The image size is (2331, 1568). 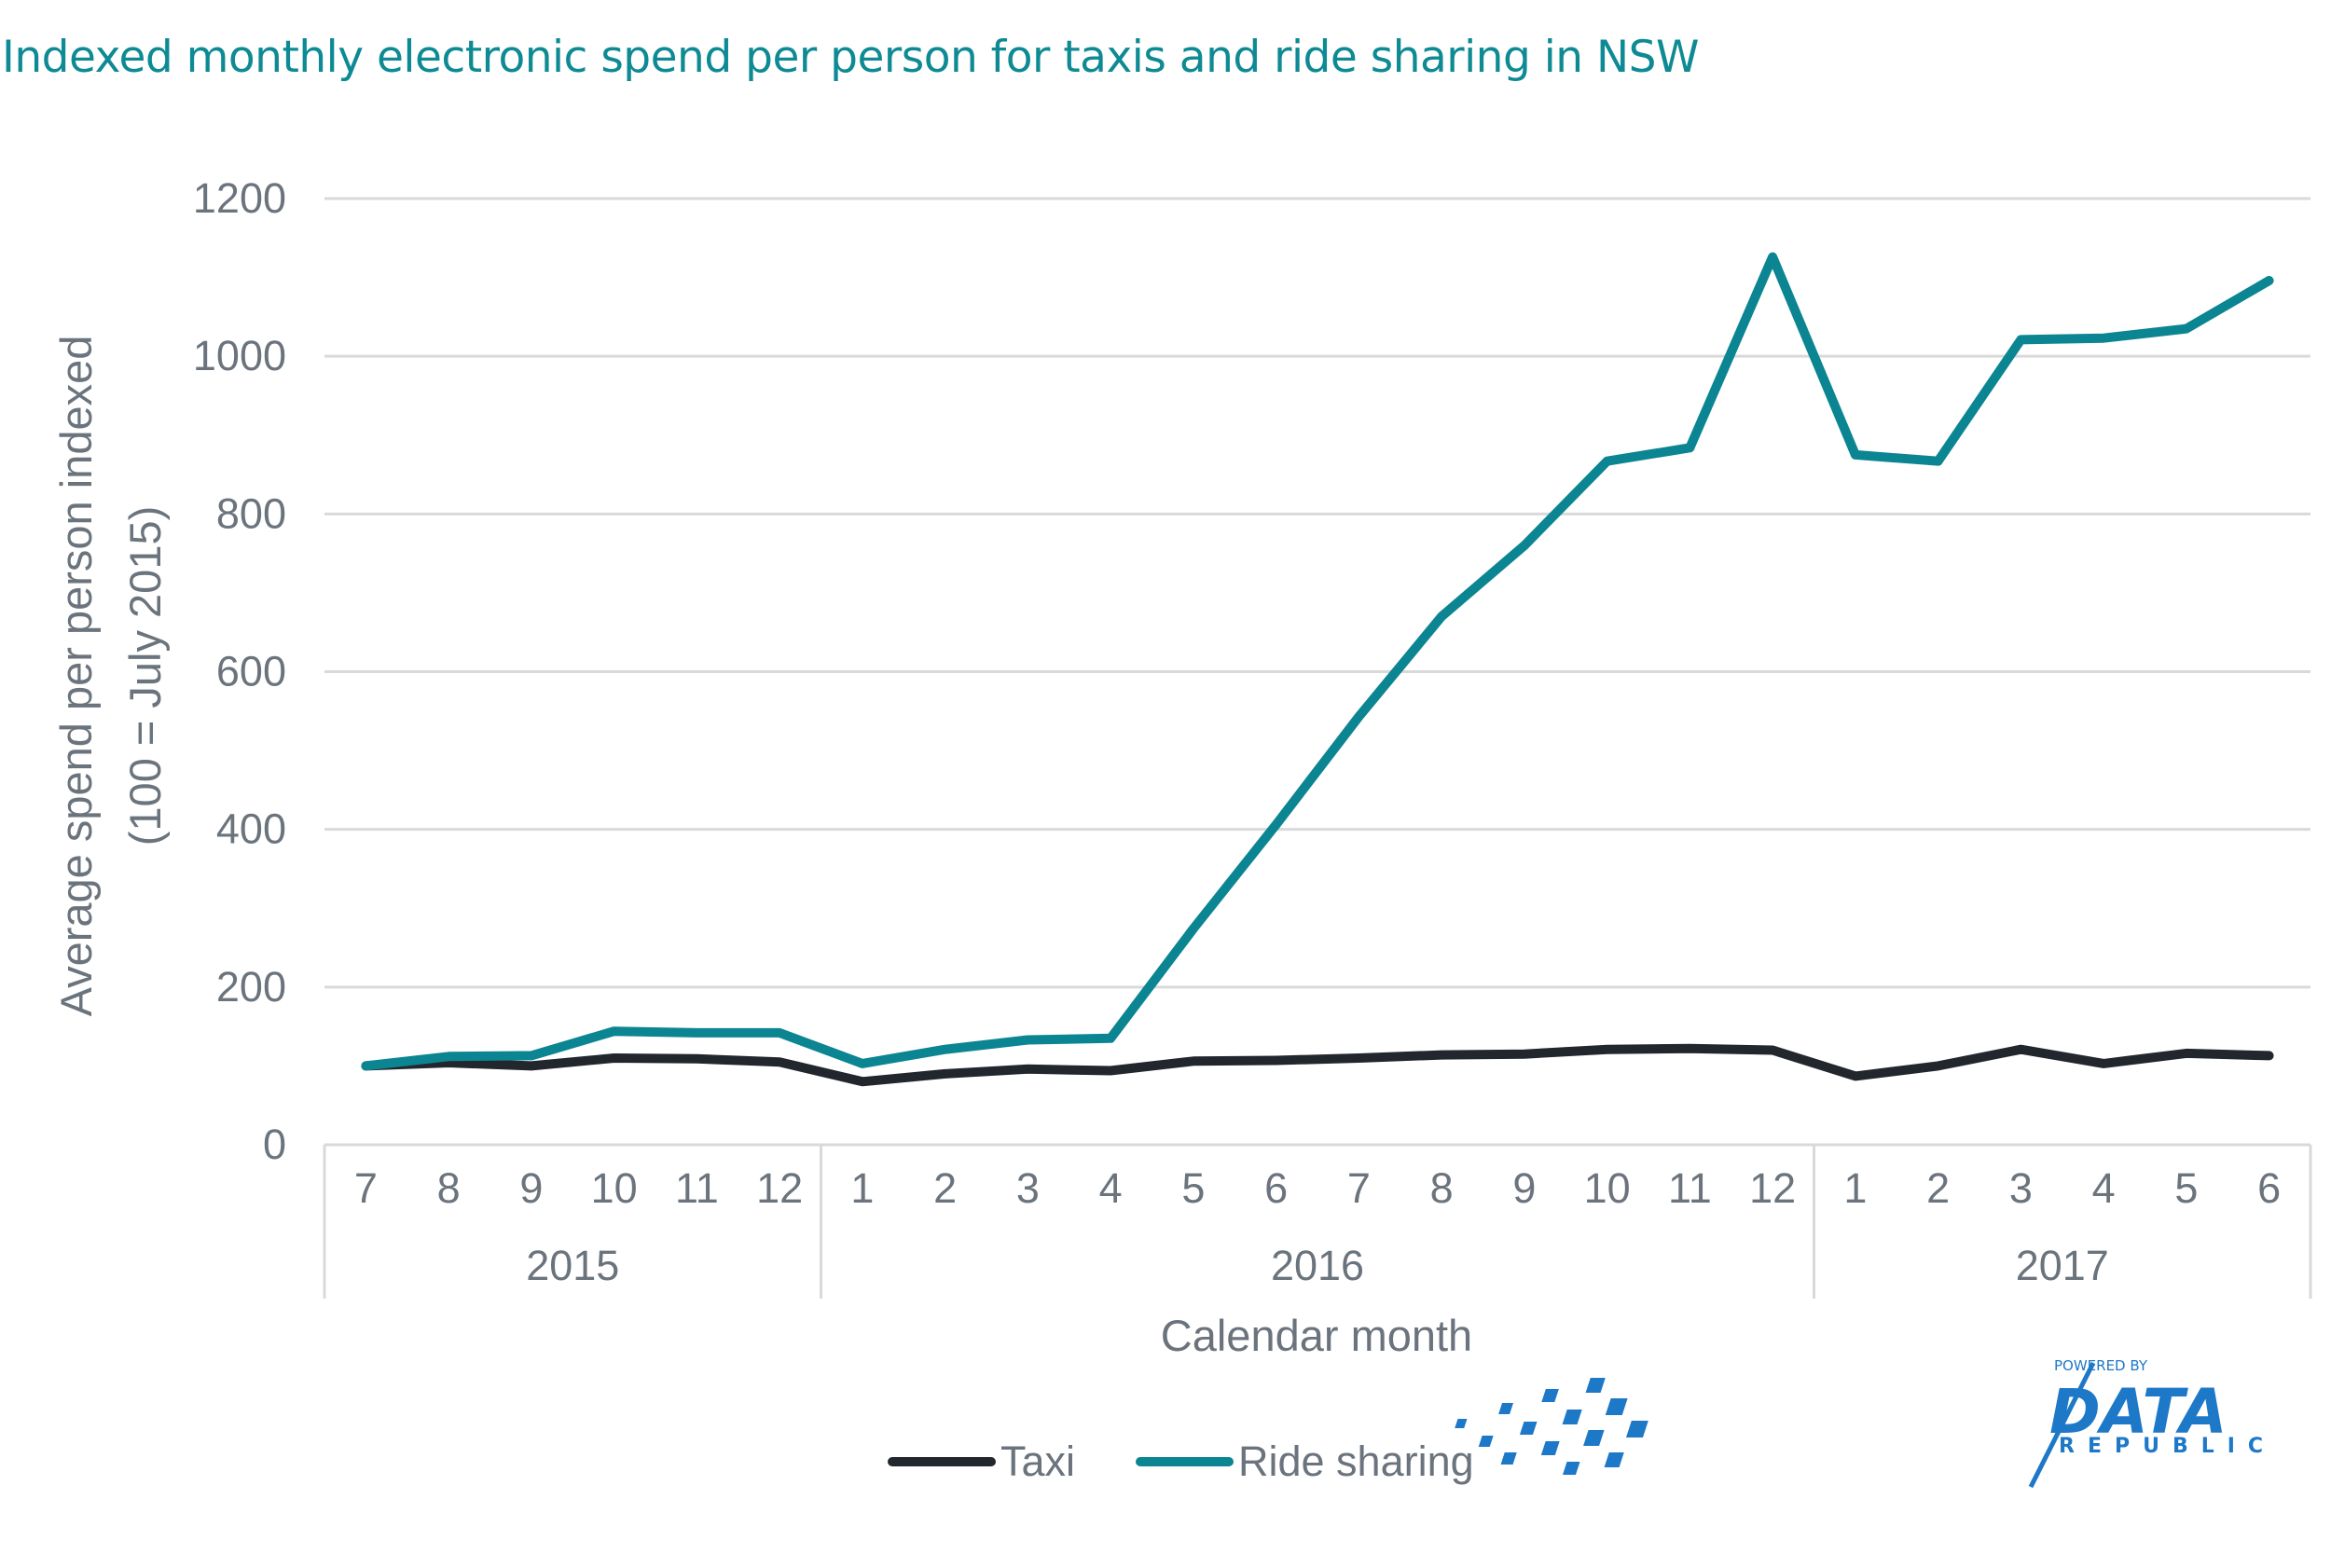 What do you see at coordinates (239, 198) in the screenshot?
I see `y-tick-label: 1200` at bounding box center [239, 198].